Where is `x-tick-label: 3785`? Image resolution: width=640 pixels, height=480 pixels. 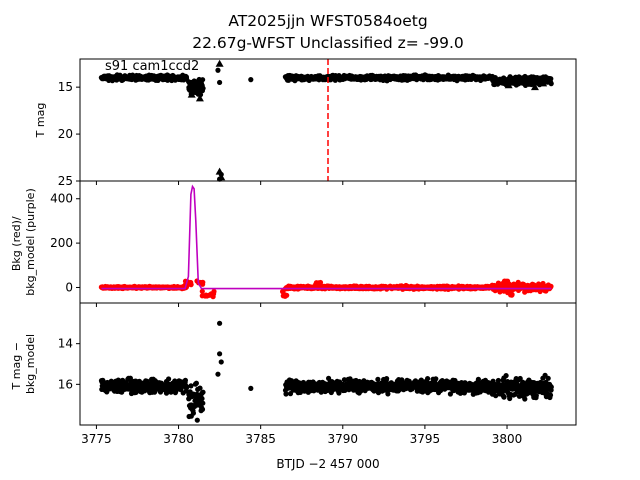
x-tick-label: 3785 is located at coordinates (260, 439).